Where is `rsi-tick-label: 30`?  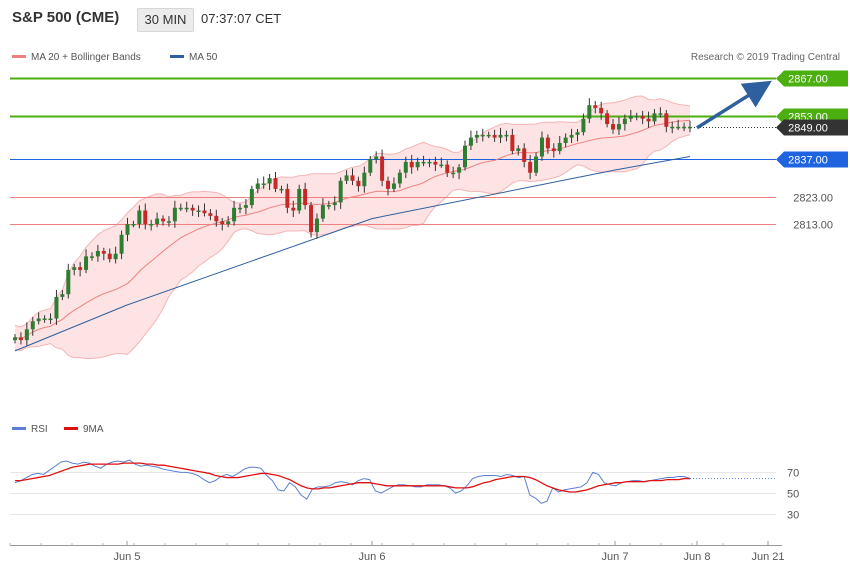
rsi-tick-label: 30 is located at coordinates (793, 516).